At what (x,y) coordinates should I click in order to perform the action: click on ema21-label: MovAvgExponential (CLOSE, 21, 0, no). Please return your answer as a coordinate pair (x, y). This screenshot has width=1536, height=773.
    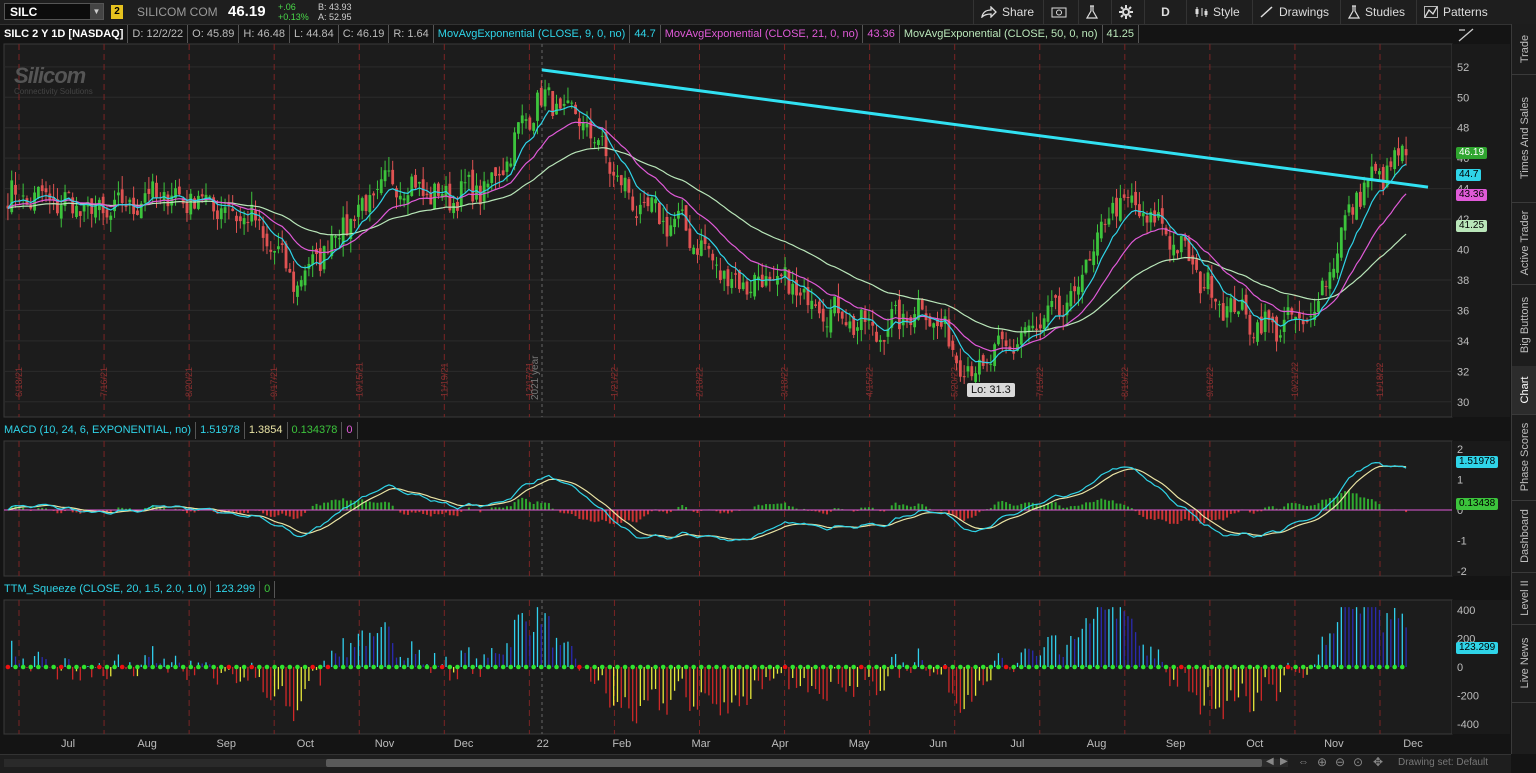
    Looking at the image, I should click on (762, 34).